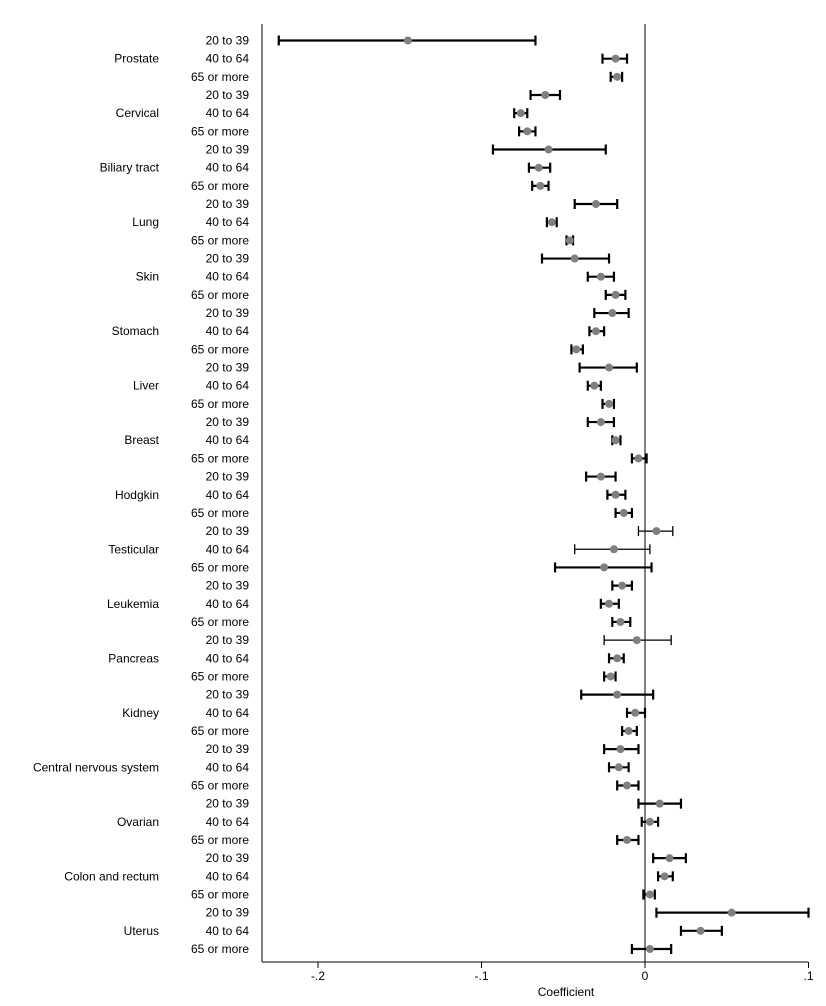  Describe the element at coordinates (137, 495) in the screenshot. I see `cancer-label: Hodgkin` at that location.